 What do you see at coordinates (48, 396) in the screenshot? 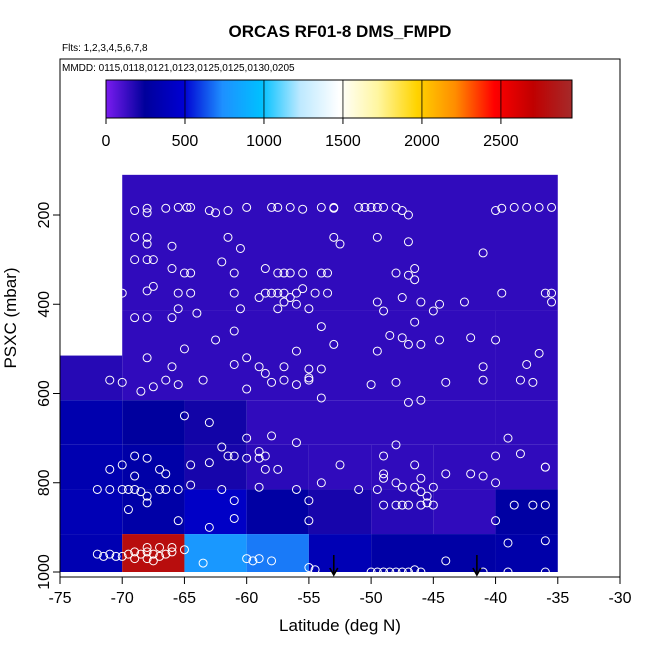
I see `y-axis: 200 400 600 800 1000` at bounding box center [48, 396].